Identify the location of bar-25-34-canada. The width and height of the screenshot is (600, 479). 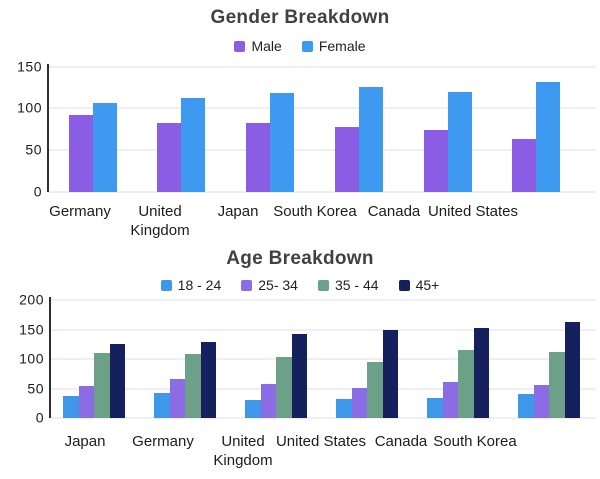
(450, 400).